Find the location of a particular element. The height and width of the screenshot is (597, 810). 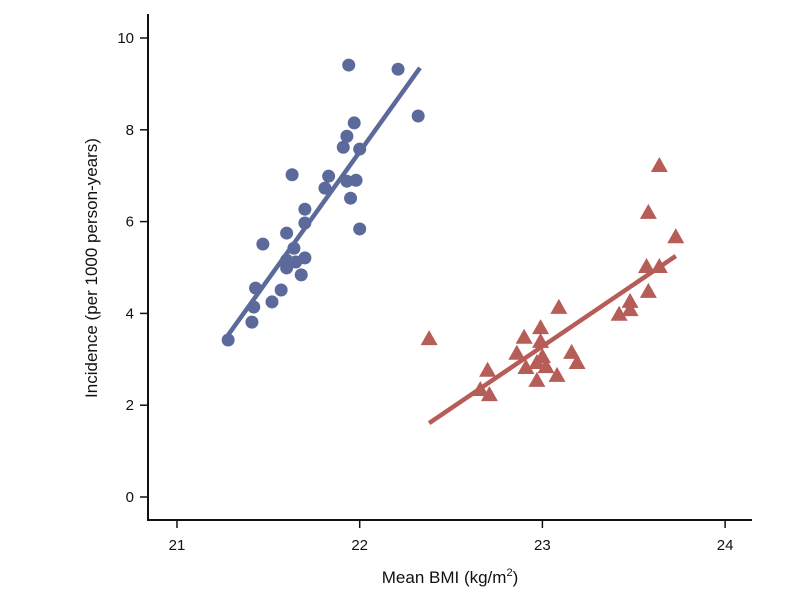

y-axis-label: Incidence (per 1000 person-years) is located at coordinates (91, 268).